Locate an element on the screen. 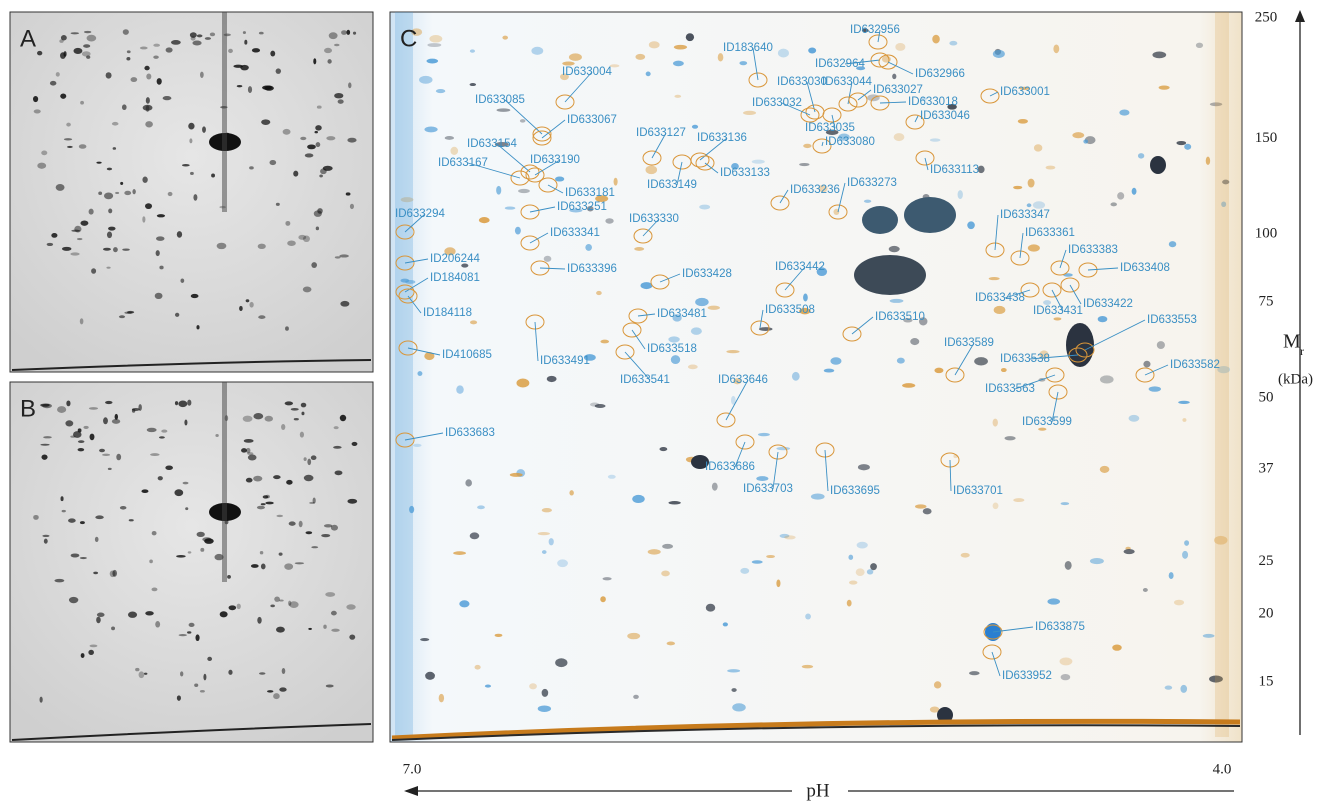  spot-label: ID633686 is located at coordinates (730, 467).